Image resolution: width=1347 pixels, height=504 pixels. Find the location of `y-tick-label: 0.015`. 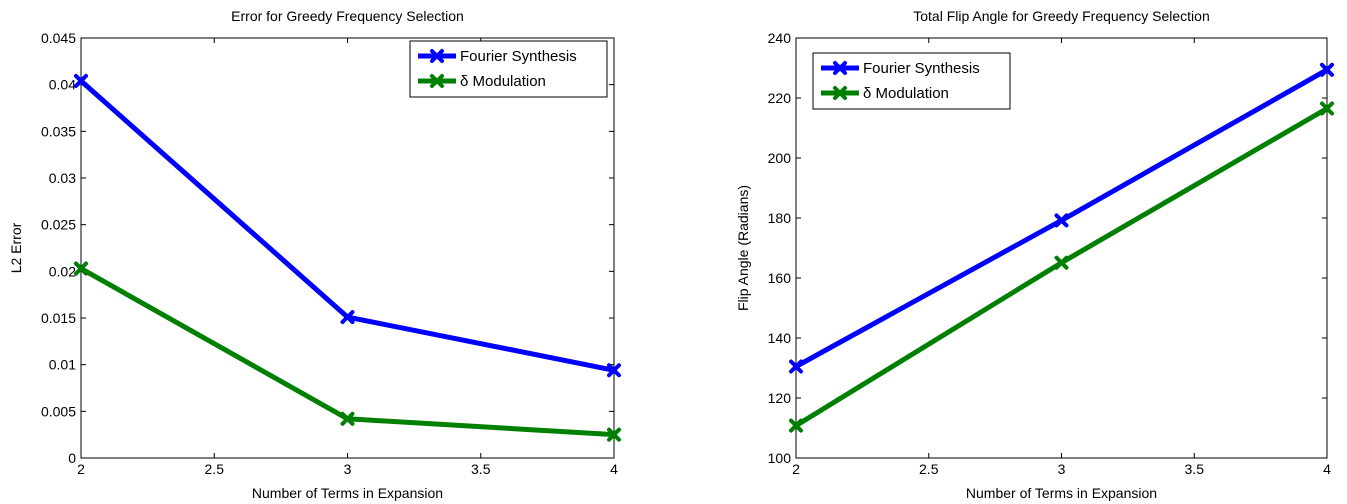

y-tick-label: 0.015 is located at coordinates (58, 318).